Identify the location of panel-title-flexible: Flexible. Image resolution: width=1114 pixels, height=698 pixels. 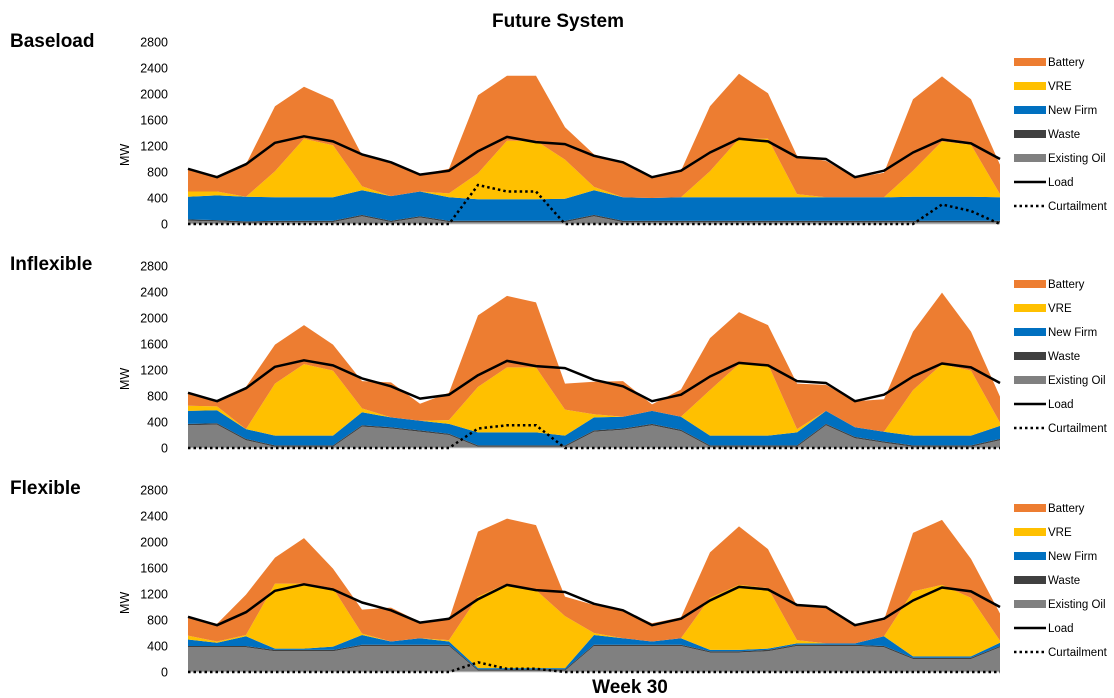
(45, 488).